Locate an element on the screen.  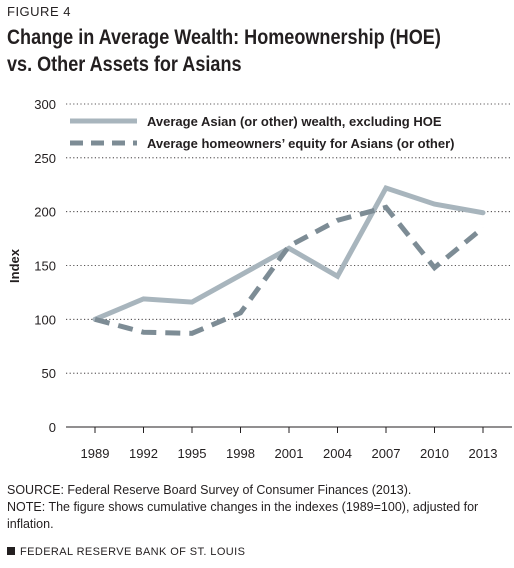
x-tick-label: 2001 is located at coordinates (289, 453).